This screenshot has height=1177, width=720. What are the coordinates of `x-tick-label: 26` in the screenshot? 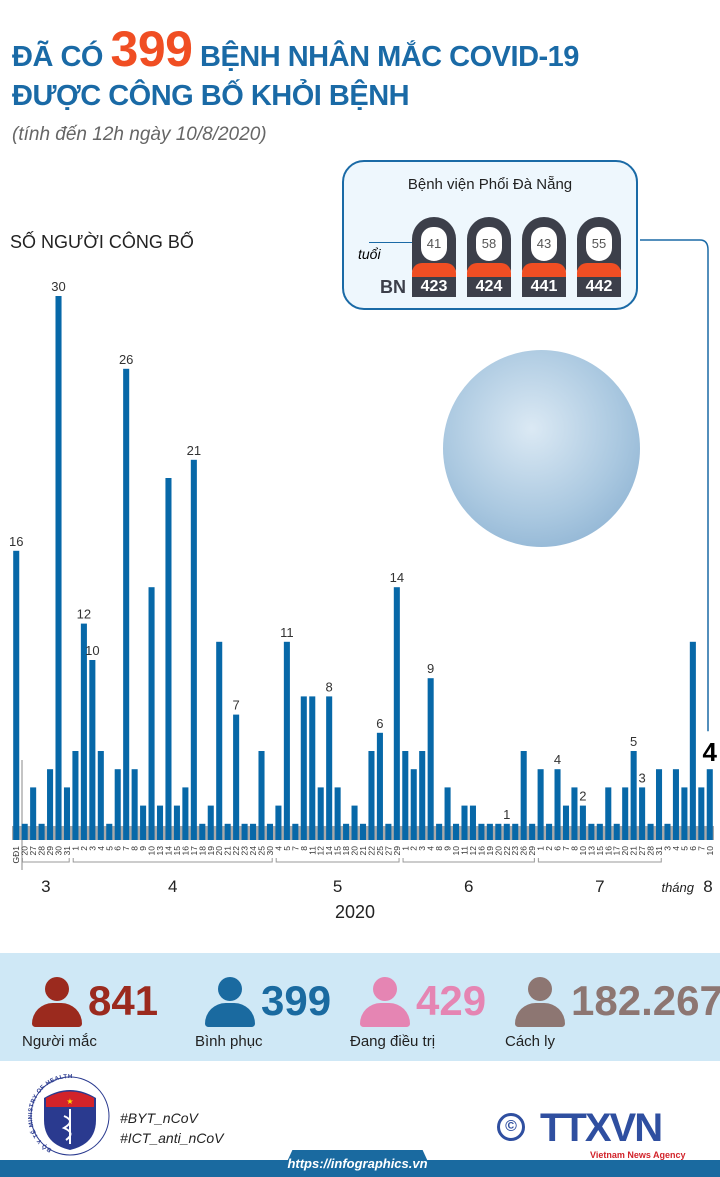 It's located at (524, 851).